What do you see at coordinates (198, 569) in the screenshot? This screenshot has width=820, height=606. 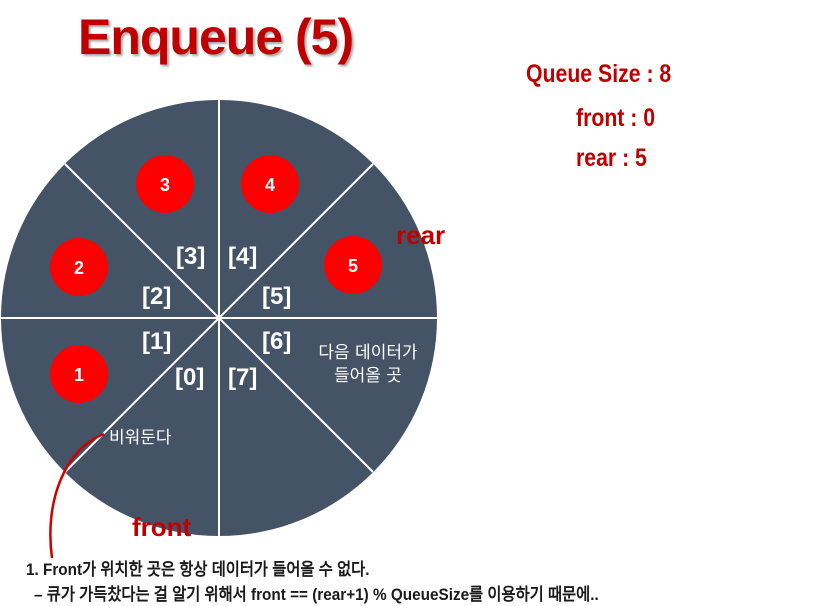 I see `note-line-1: 1. Front가 위치한 곳은 항상 데이터가 들어올 수 없다.` at bounding box center [198, 569].